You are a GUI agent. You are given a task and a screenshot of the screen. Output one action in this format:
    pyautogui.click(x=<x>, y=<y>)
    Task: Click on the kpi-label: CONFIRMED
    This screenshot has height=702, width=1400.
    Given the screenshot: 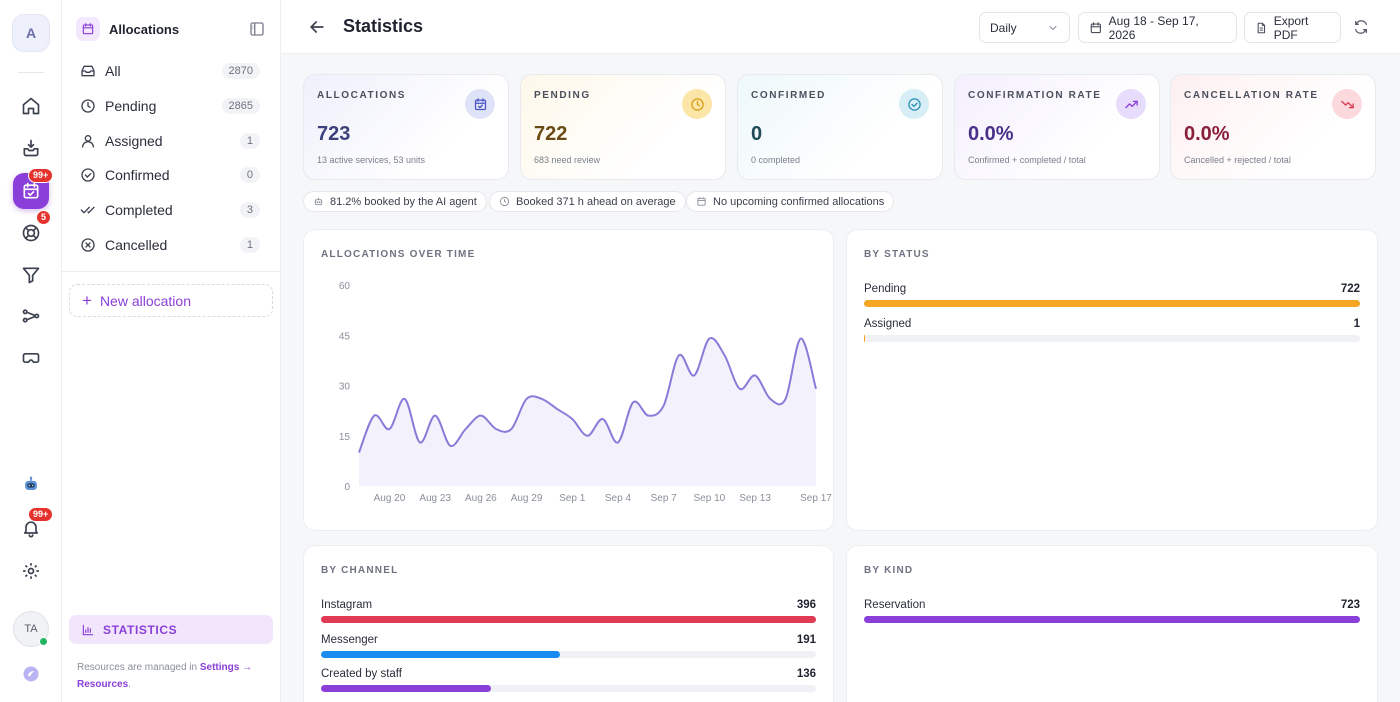 What is the action you would take?
    pyautogui.click(x=788, y=95)
    